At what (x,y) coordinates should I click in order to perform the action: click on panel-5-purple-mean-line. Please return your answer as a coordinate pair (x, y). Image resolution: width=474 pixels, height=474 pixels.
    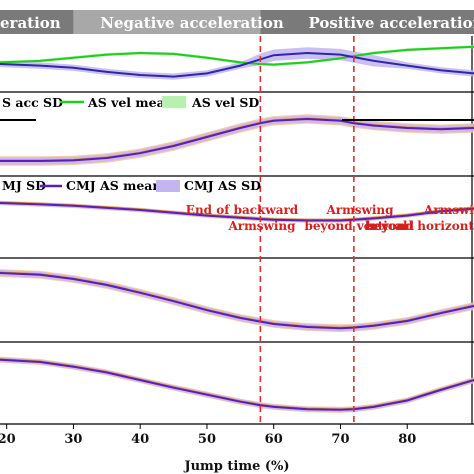
    Looking at the image, I should click on (237, 384).